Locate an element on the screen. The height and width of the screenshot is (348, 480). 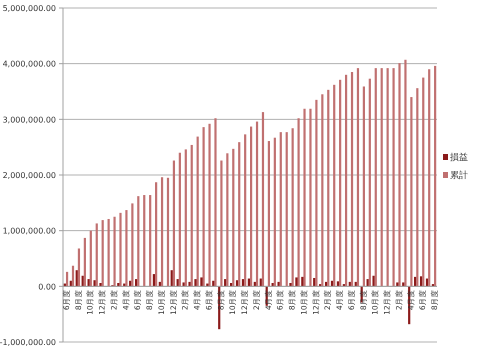
y-tick-label: 2,000,000.00 is located at coordinates (29, 175).